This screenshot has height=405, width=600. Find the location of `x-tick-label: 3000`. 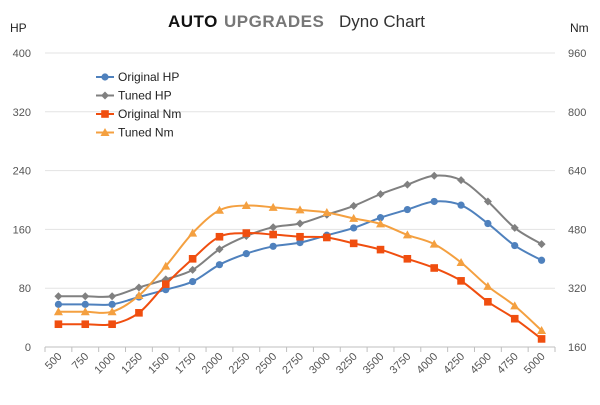

x-tick-label: 3000 is located at coordinates (320, 364).